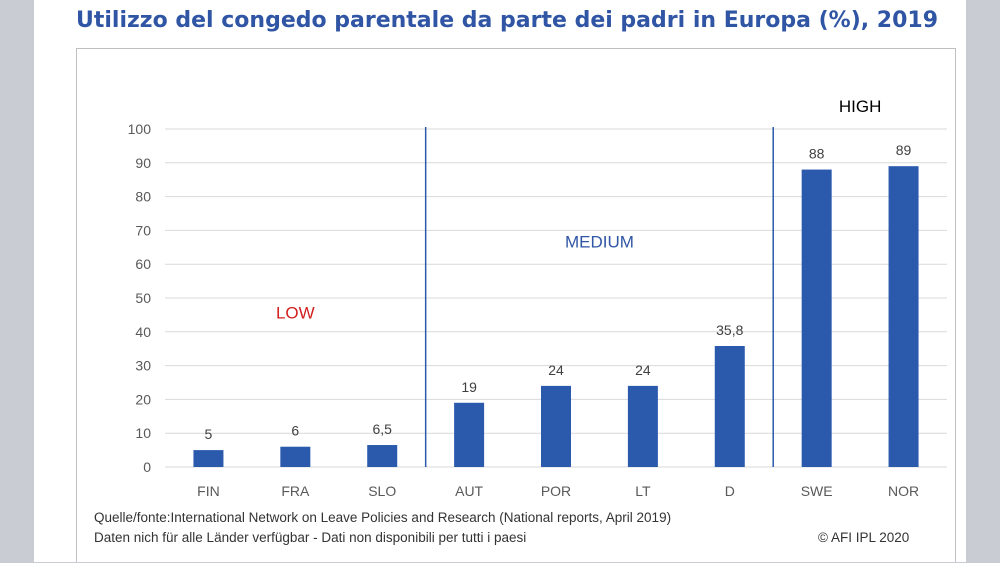 Image resolution: width=1000 pixels, height=563 pixels. What do you see at coordinates (556, 491) in the screenshot?
I see `x-tick-label: POR` at bounding box center [556, 491].